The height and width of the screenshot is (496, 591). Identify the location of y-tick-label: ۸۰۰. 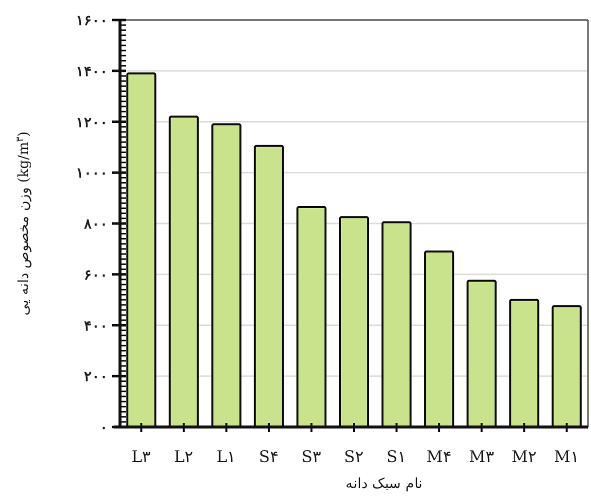
(95, 224).